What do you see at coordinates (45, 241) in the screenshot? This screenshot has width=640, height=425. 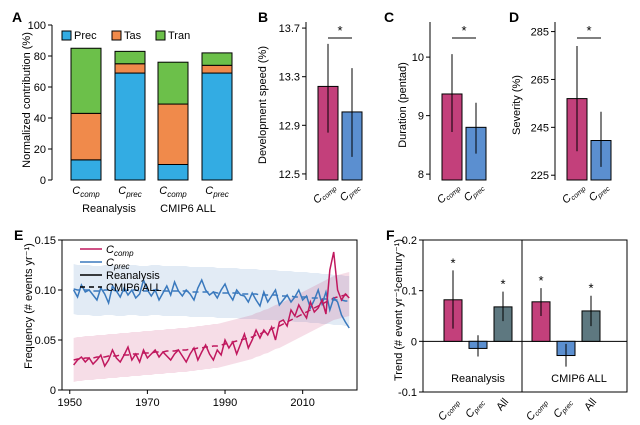 I see `ytick-label: 0.15` at bounding box center [45, 241].